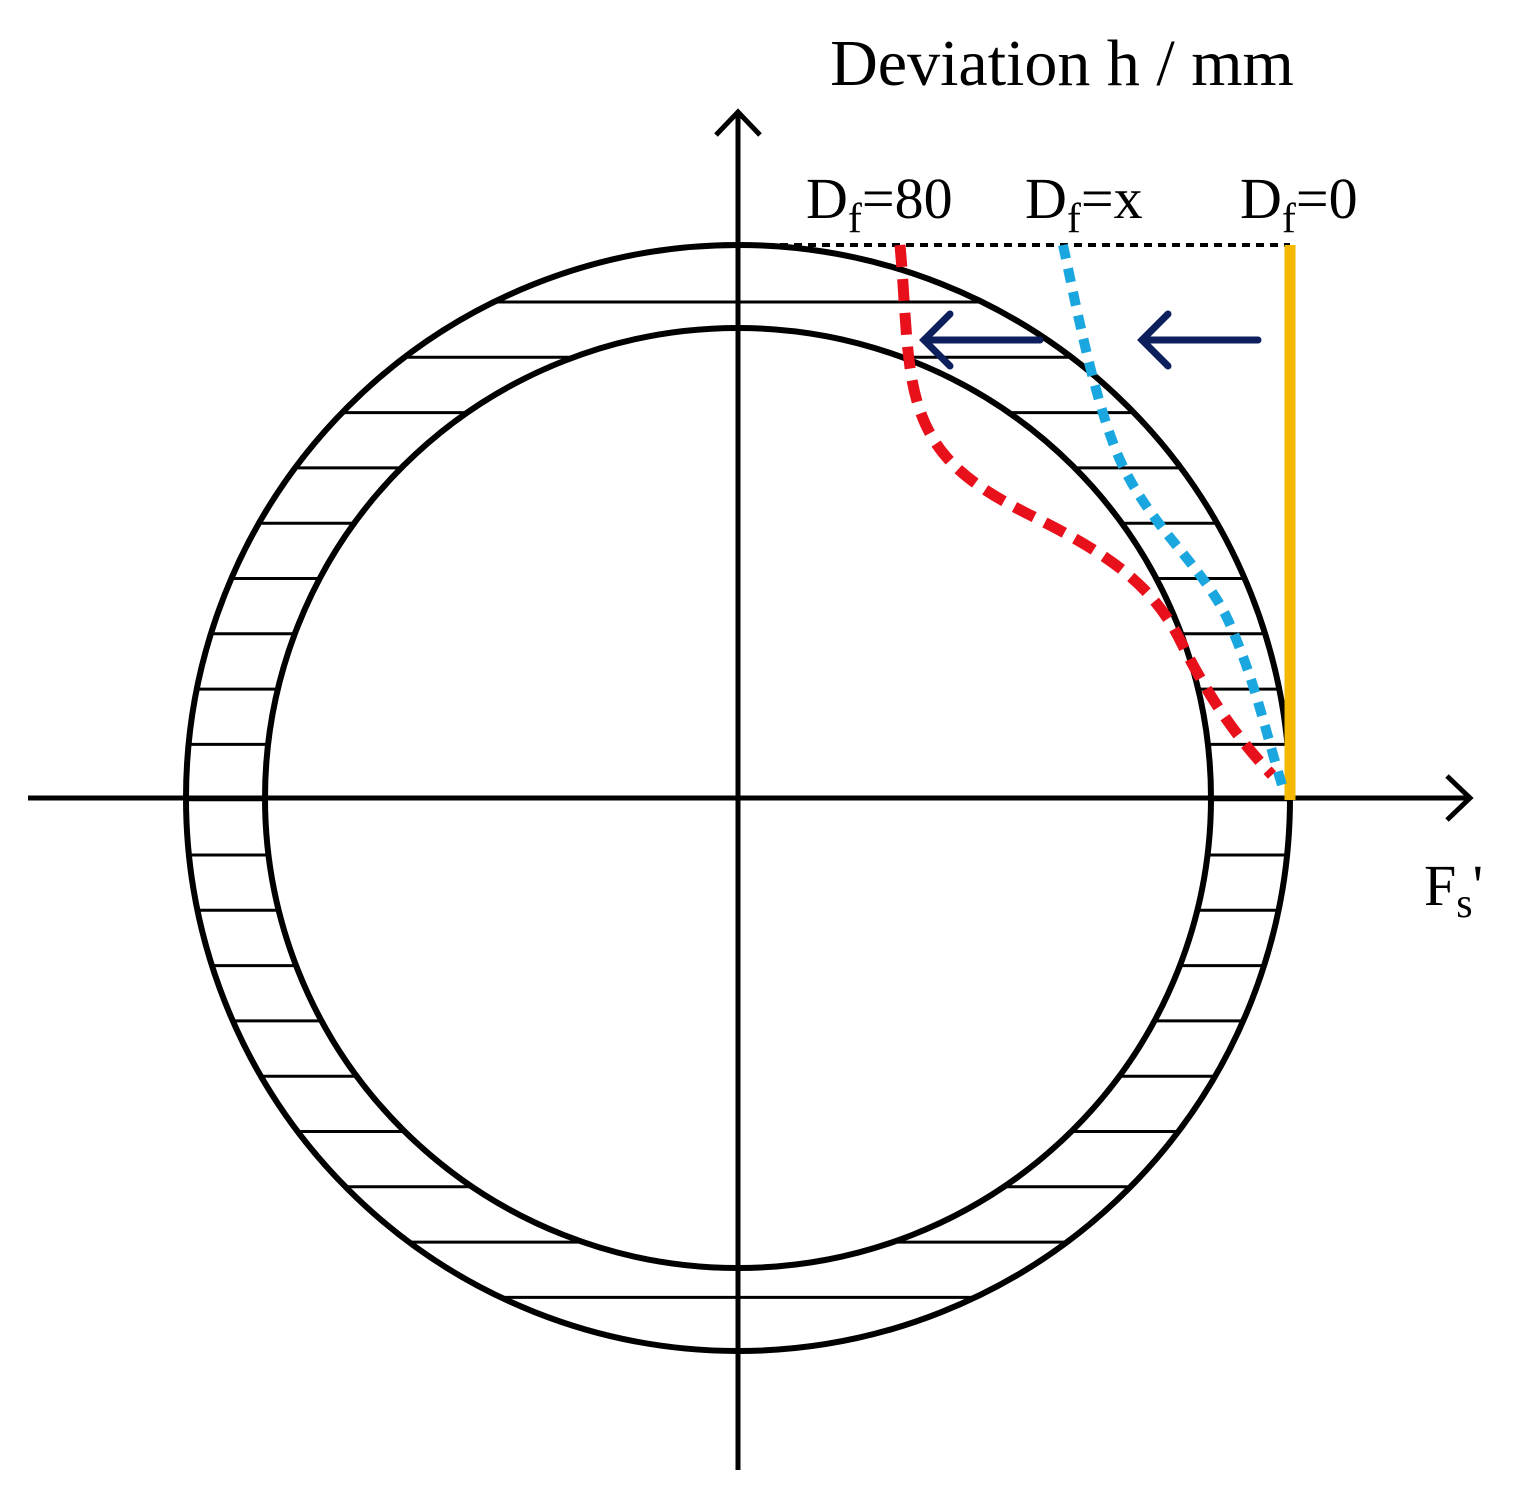 This screenshot has width=1528, height=1488. What do you see at coordinates (1464, 904) in the screenshot?
I see `label-sub: s` at bounding box center [1464, 904].